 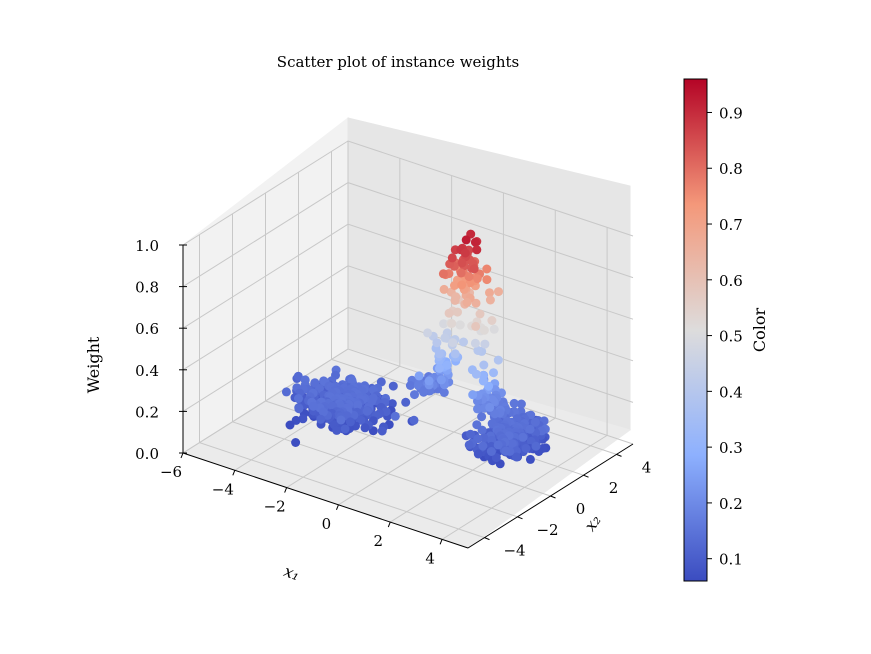 I want to click on y-tick-label: −4, so click(x=514, y=551).